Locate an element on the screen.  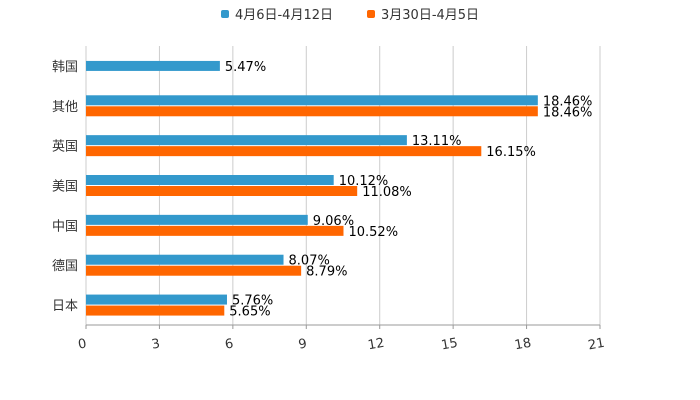
data-label-series-1: 18.46% is located at coordinates (568, 101).